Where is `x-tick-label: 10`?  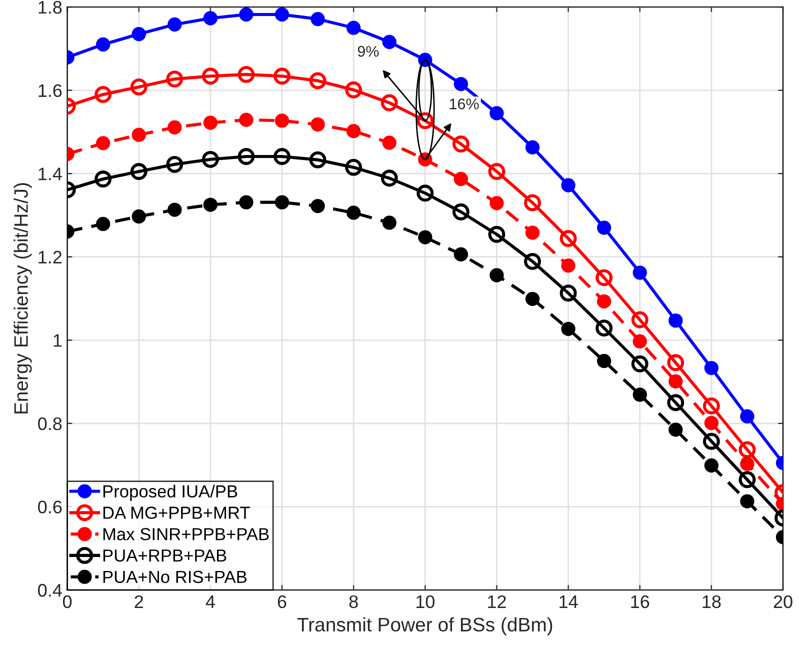
x-tick-label: 10 is located at coordinates (425, 601).